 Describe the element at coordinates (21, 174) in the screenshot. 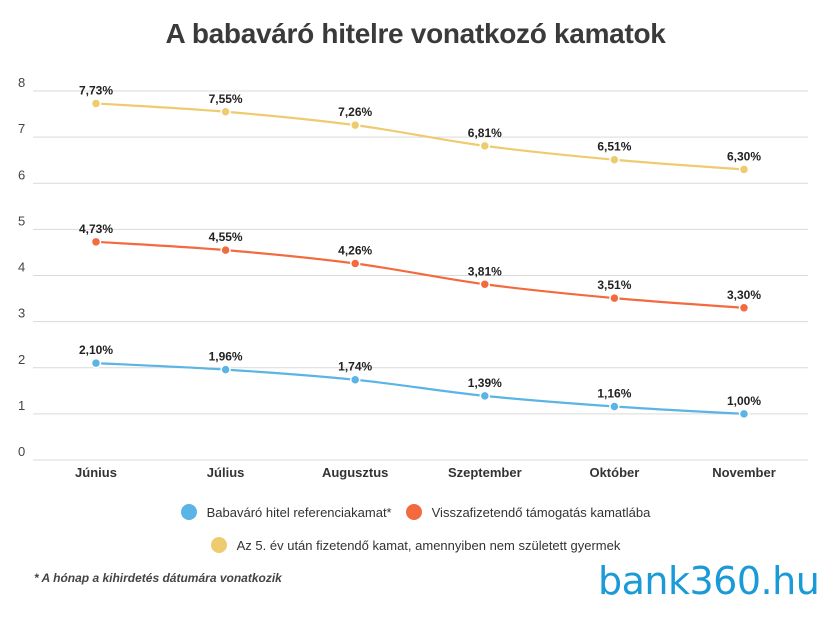

I see `y-tick-label: 6` at that location.